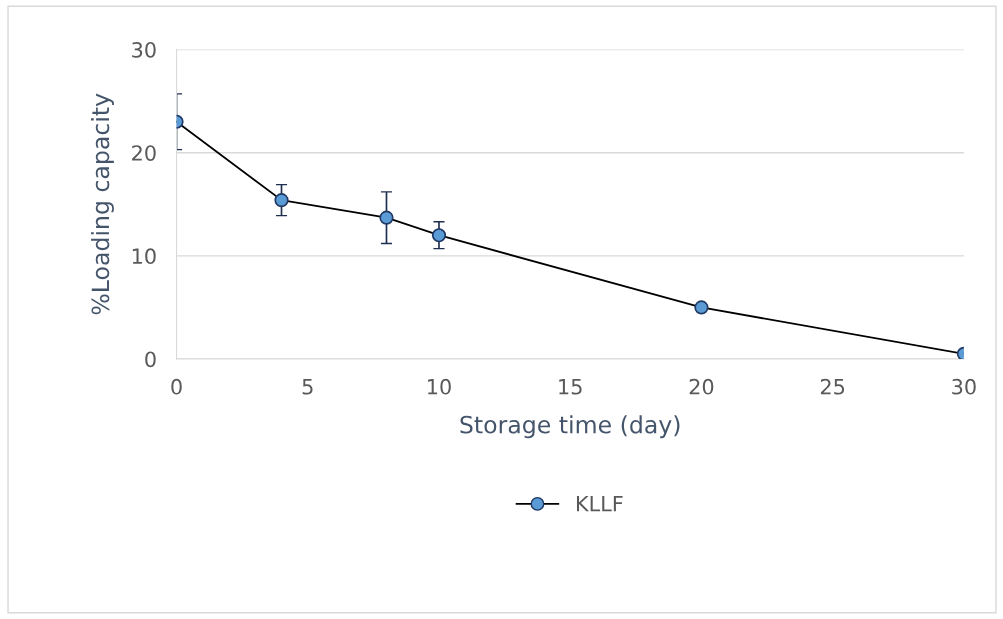  What do you see at coordinates (176, 386) in the screenshot?
I see `x-tick-label: 0` at bounding box center [176, 386].